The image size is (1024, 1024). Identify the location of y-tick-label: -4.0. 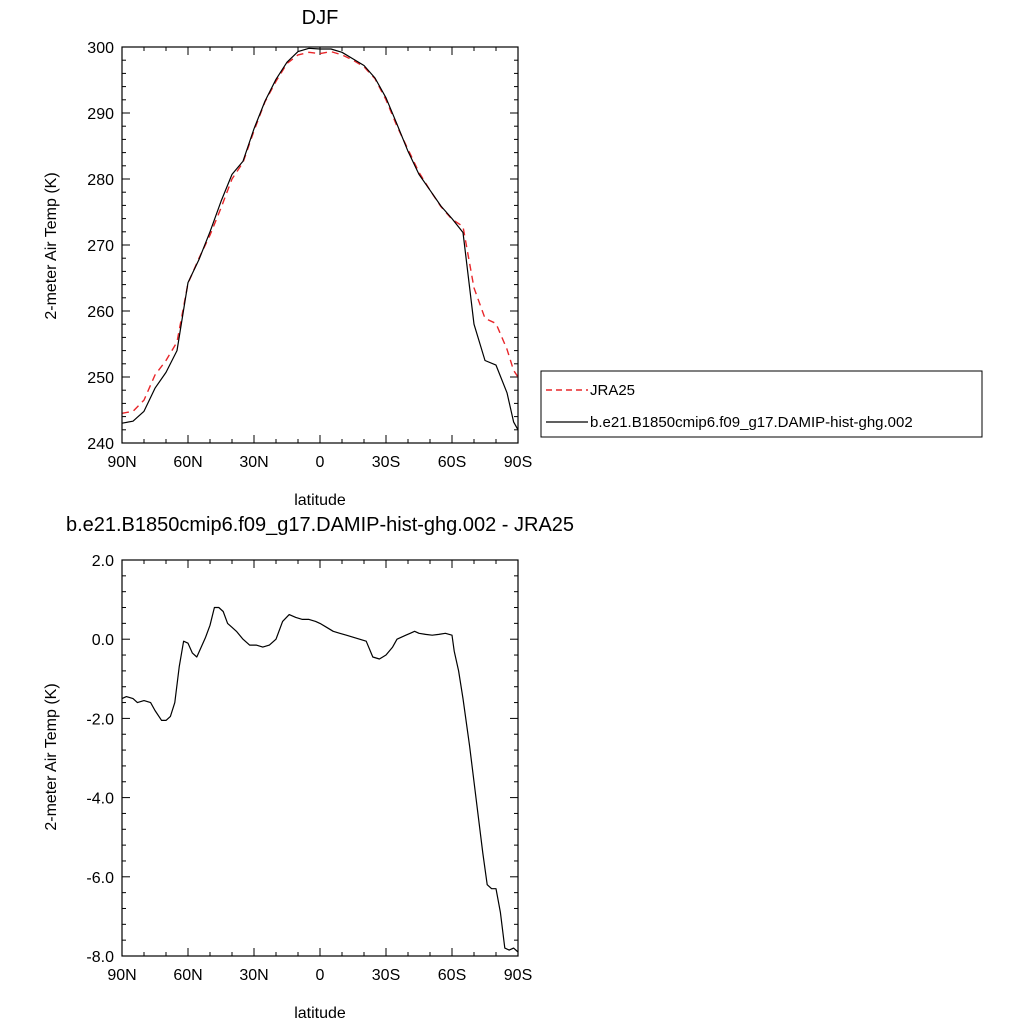
(100, 799).